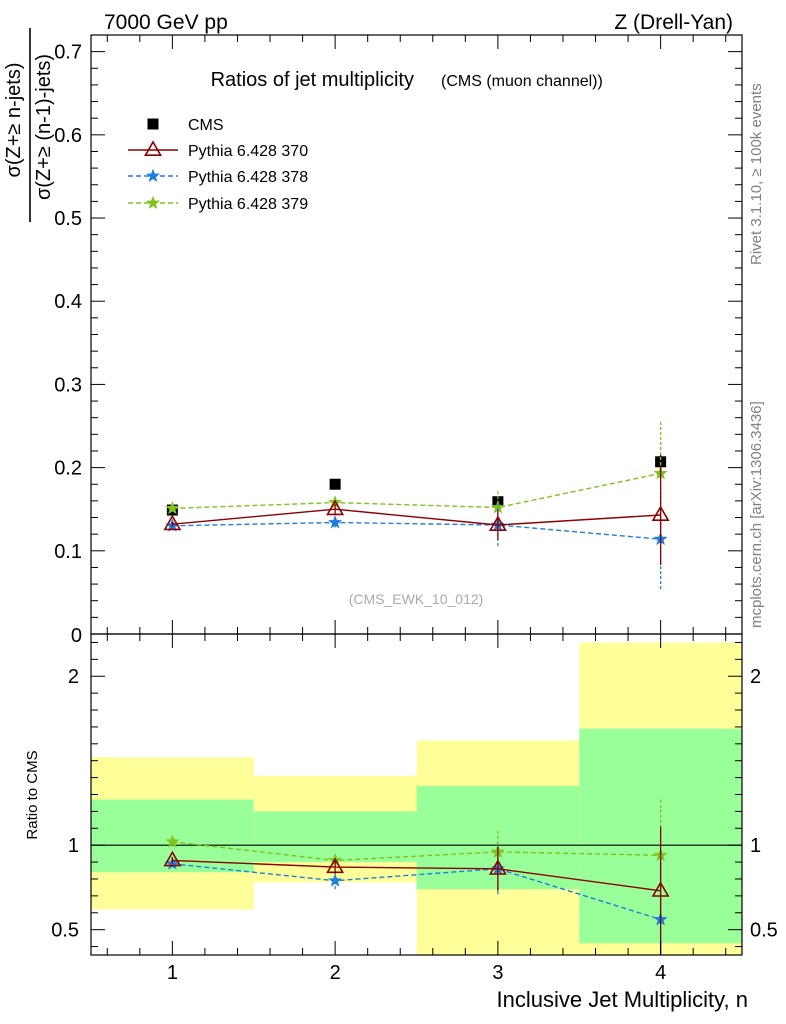 This screenshot has height=1024, width=786. I want to click on y-tick-label-right: 2, so click(755, 677).